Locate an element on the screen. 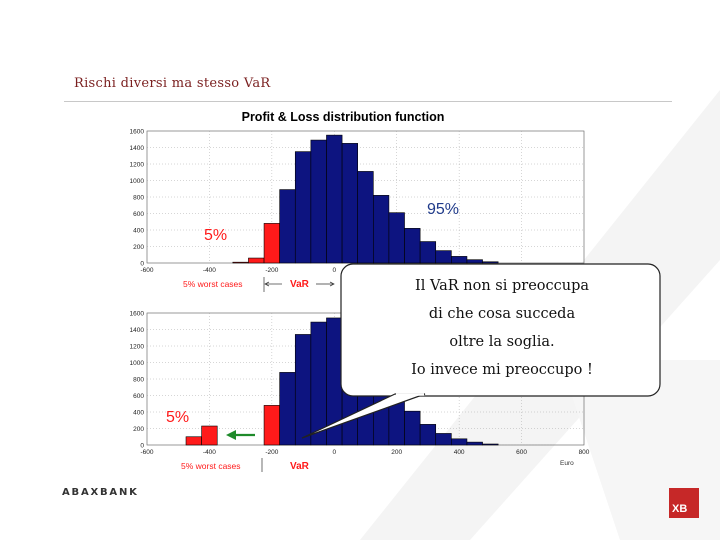  slide-title: Rischi diversi ma stesso VaR is located at coordinates (172, 83).